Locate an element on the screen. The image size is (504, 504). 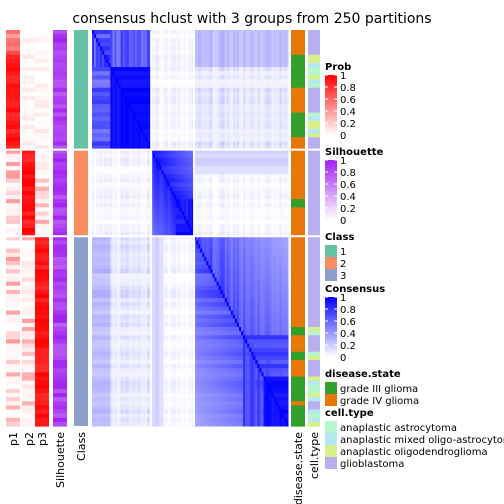
prob-column-p1 is located at coordinates (13, 228).